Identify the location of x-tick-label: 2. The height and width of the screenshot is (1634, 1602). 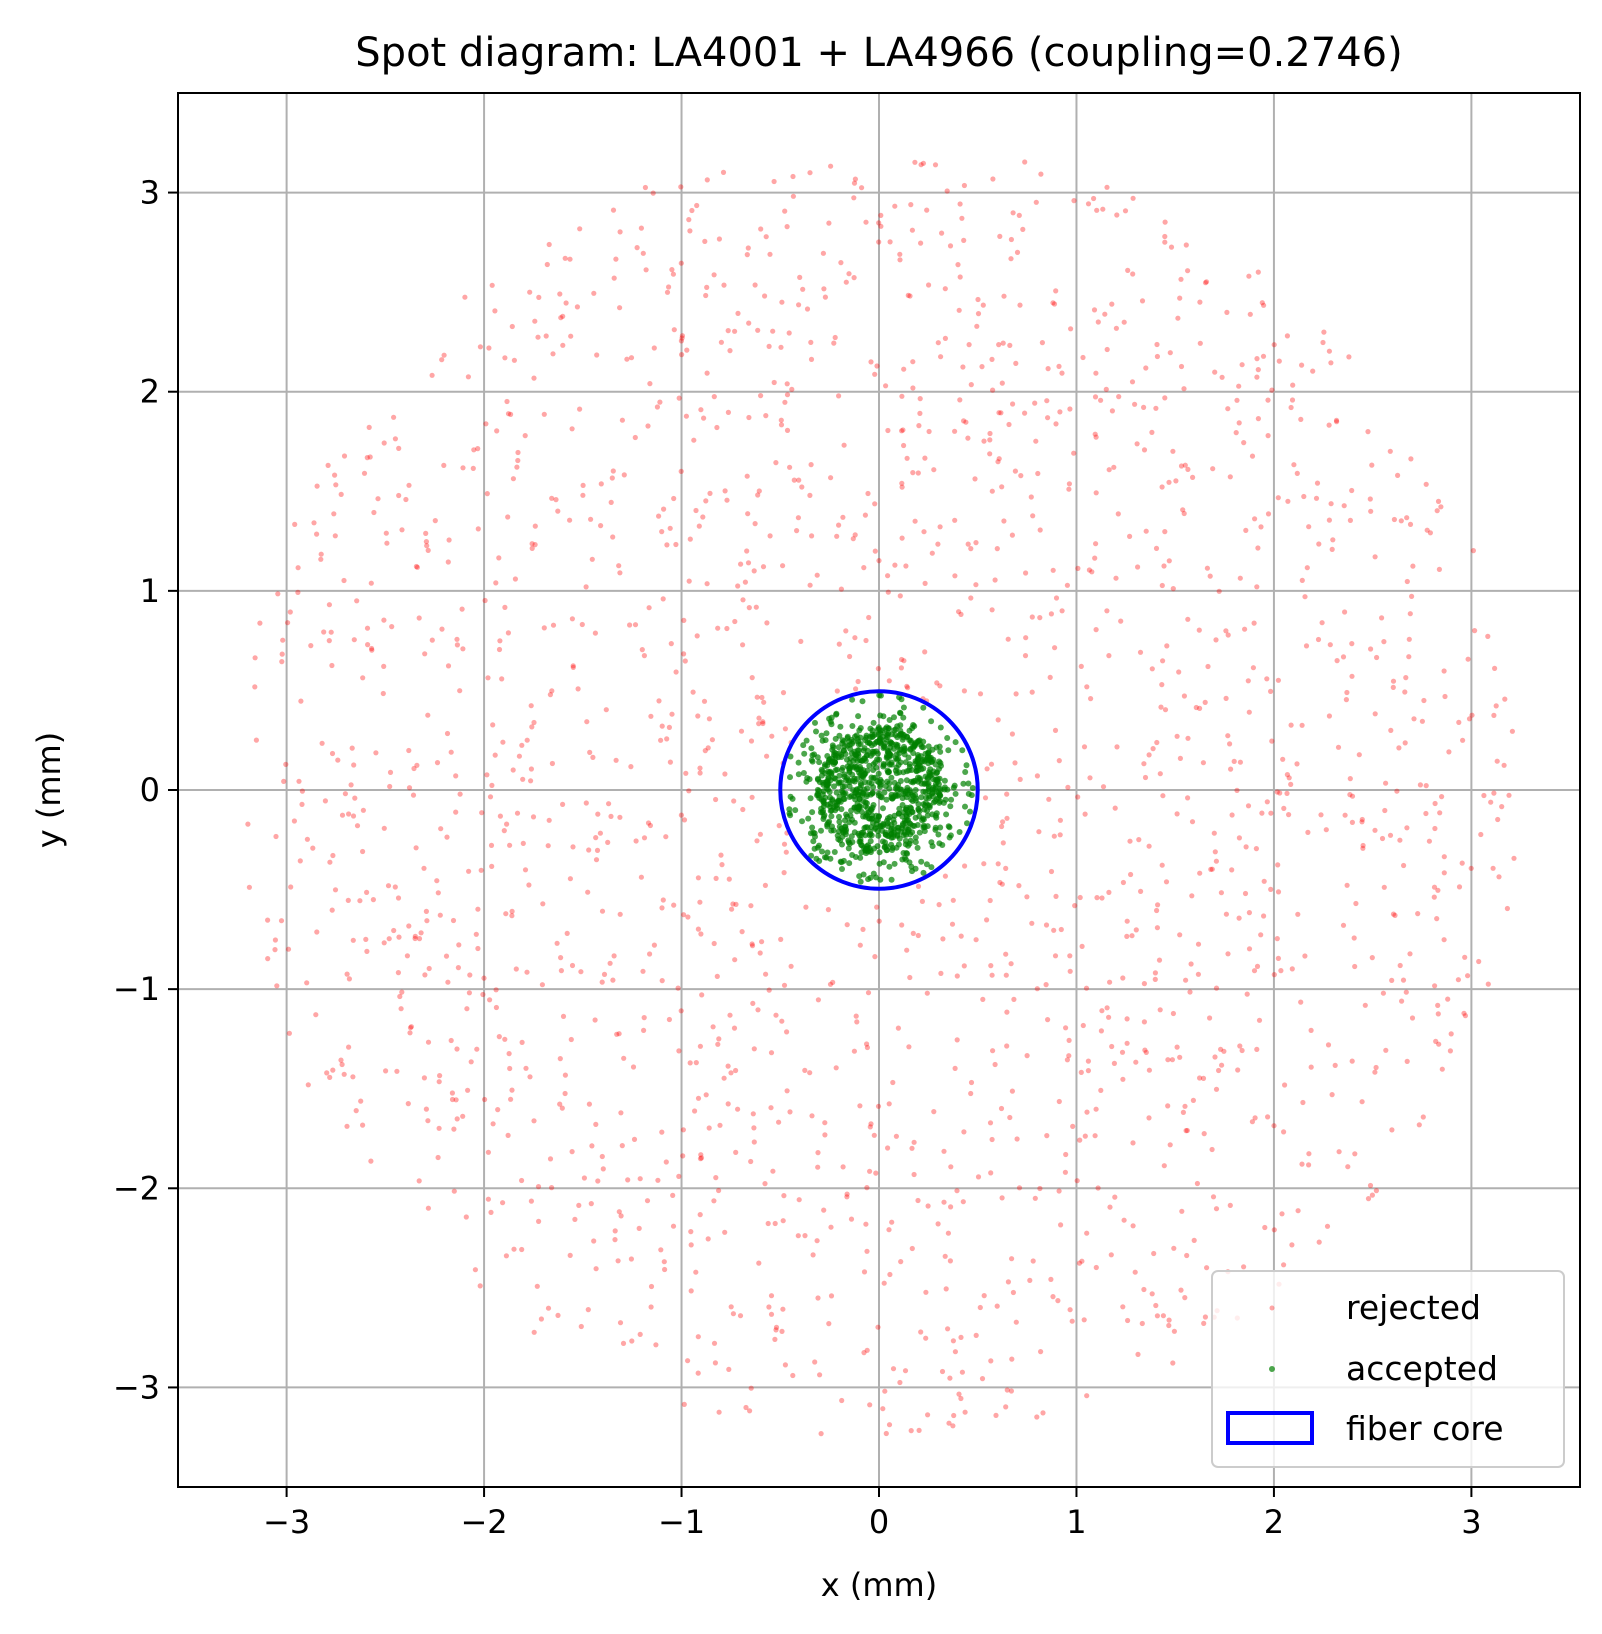
(1274, 1522).